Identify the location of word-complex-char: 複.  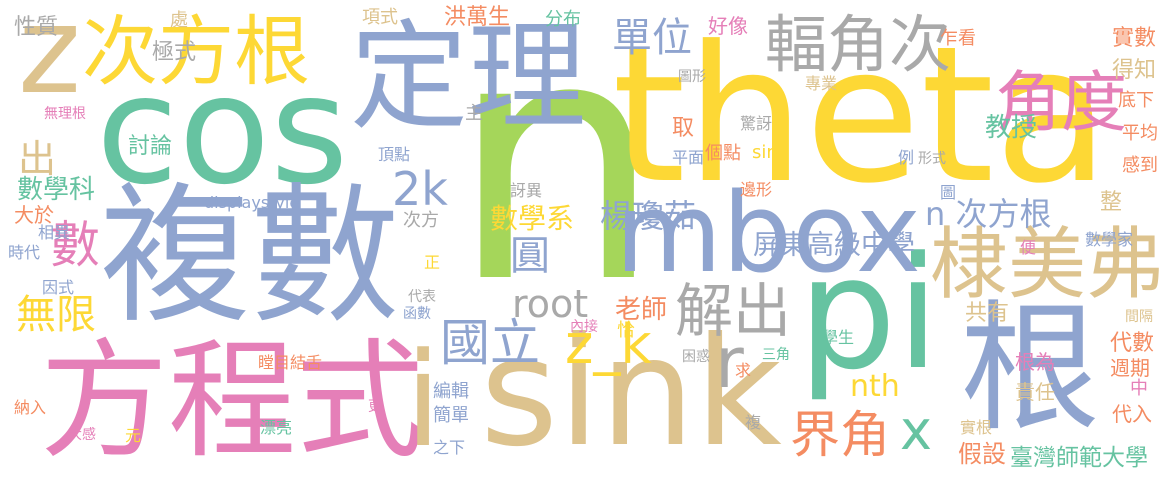
(753, 422).